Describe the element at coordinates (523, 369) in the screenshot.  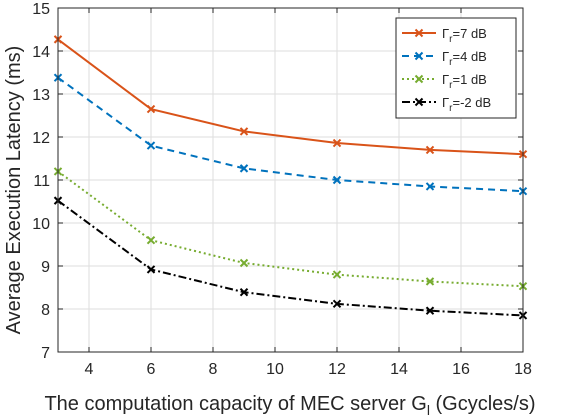
I see `x-tick-label: 18` at that location.